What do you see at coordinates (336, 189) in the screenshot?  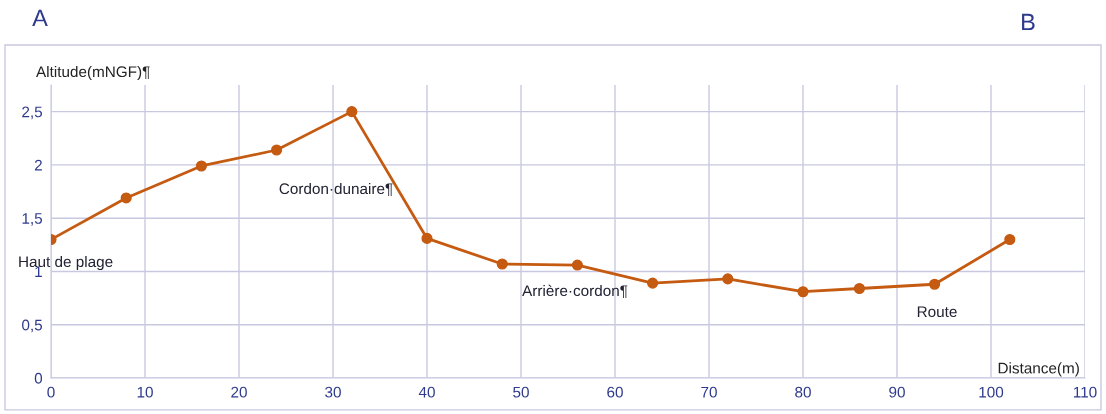 I see `annotation: Cordon·dunaire¶` at bounding box center [336, 189].